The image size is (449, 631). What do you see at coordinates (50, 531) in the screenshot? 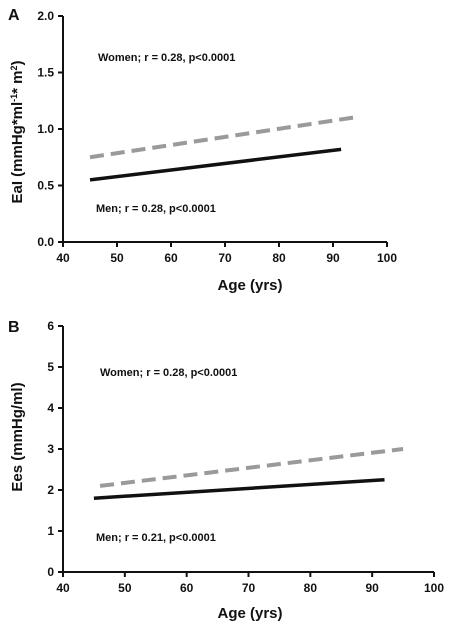
I see `panel-b-y-tick-label: 1` at bounding box center [50, 531].